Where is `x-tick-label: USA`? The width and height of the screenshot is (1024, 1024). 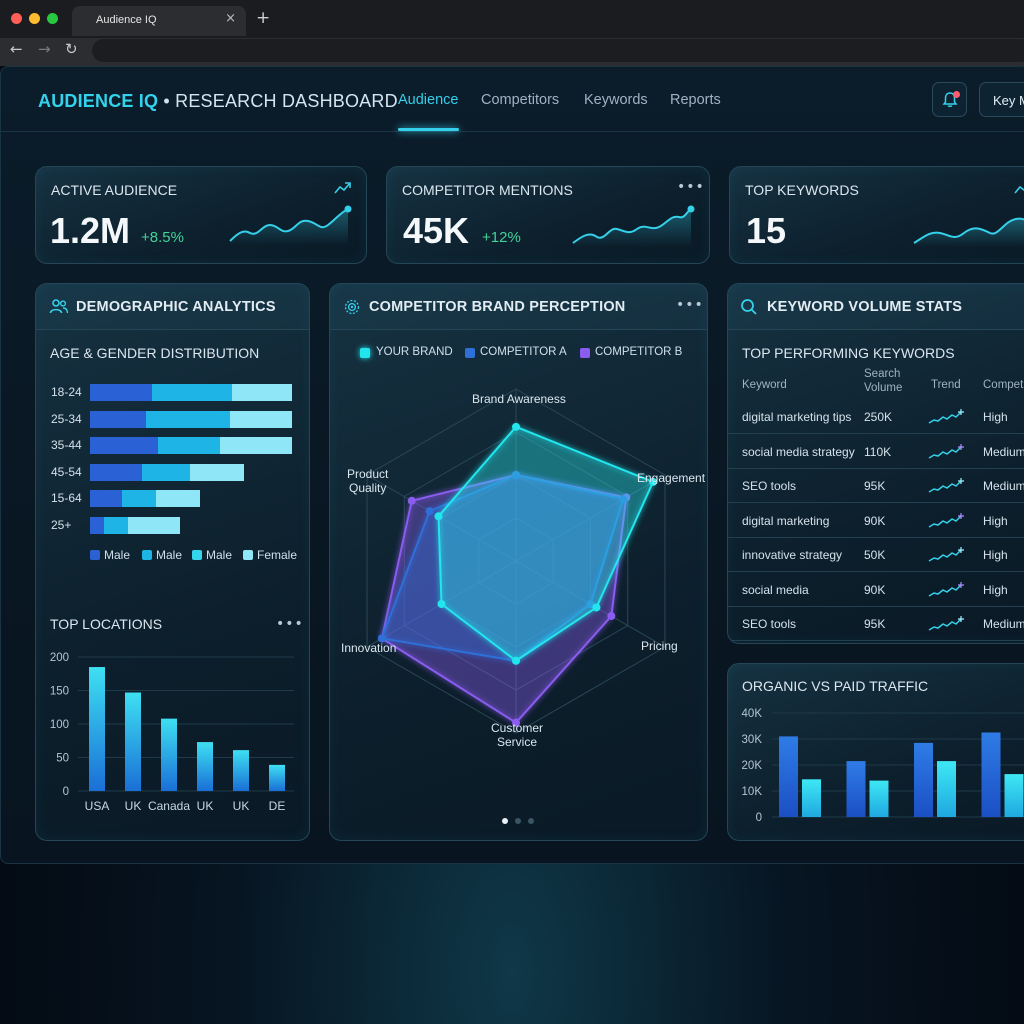 x-tick-label: USA is located at coordinates (97, 806).